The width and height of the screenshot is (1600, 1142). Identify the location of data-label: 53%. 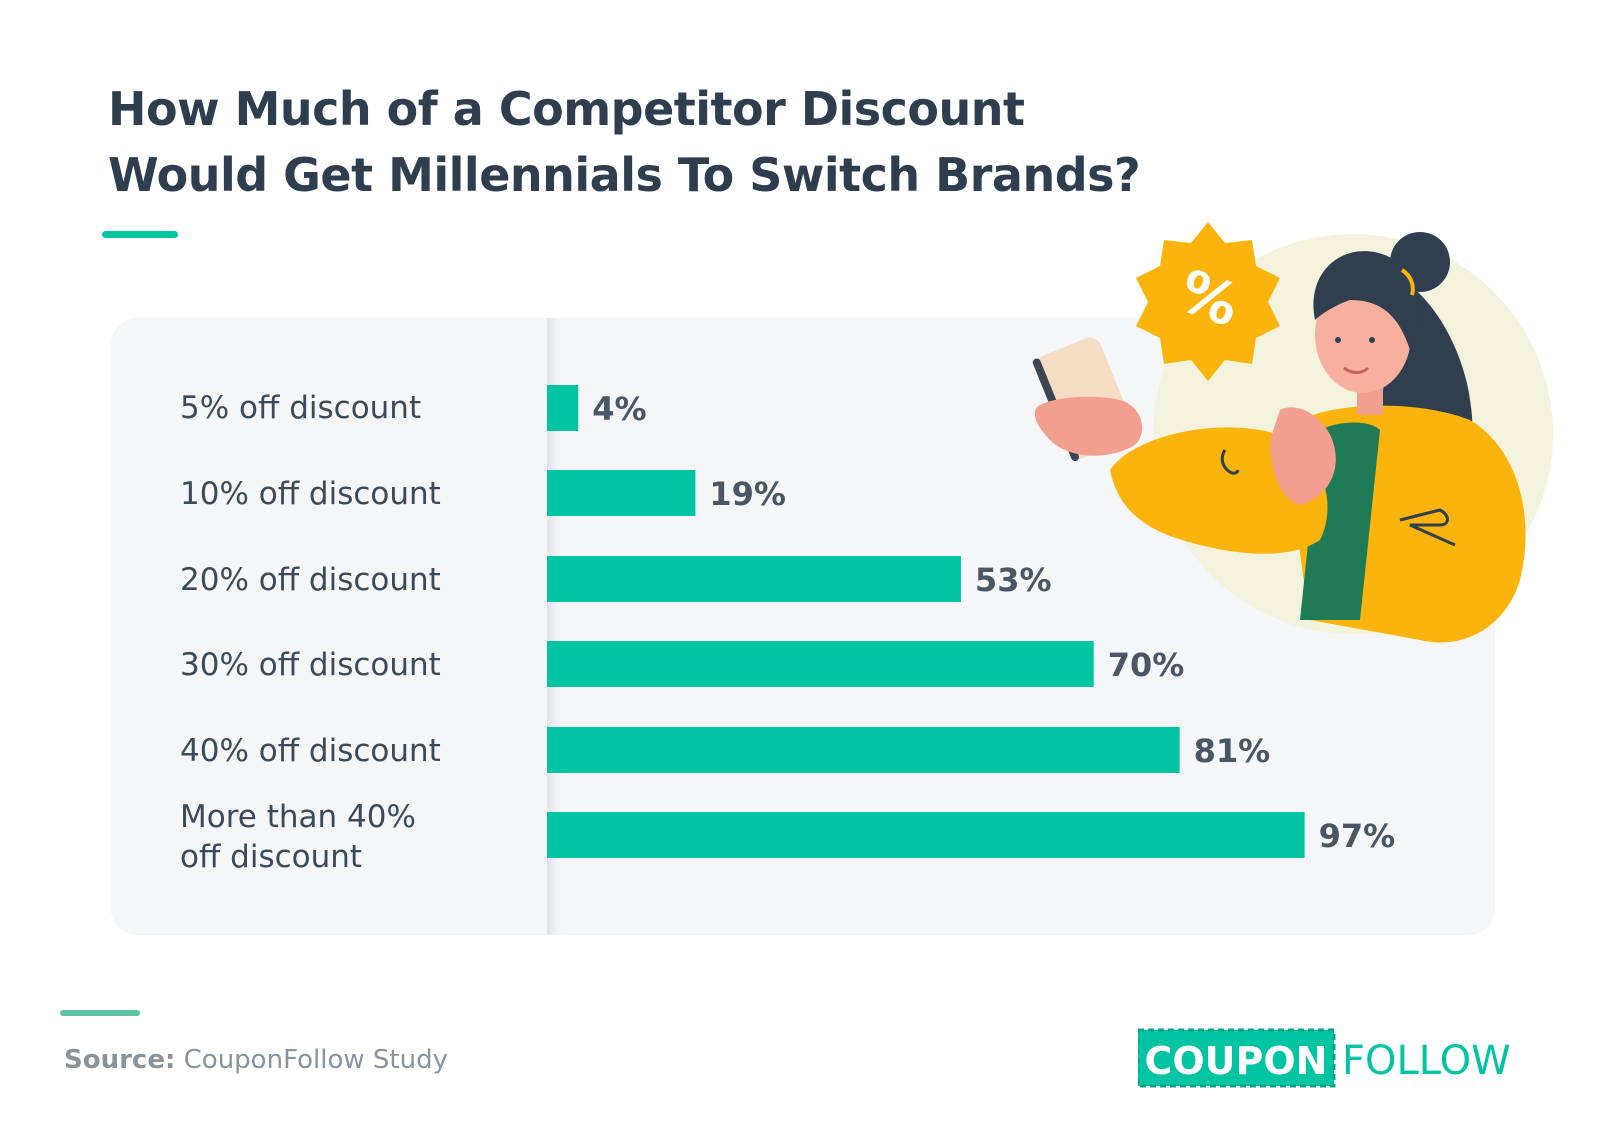
(1013, 580).